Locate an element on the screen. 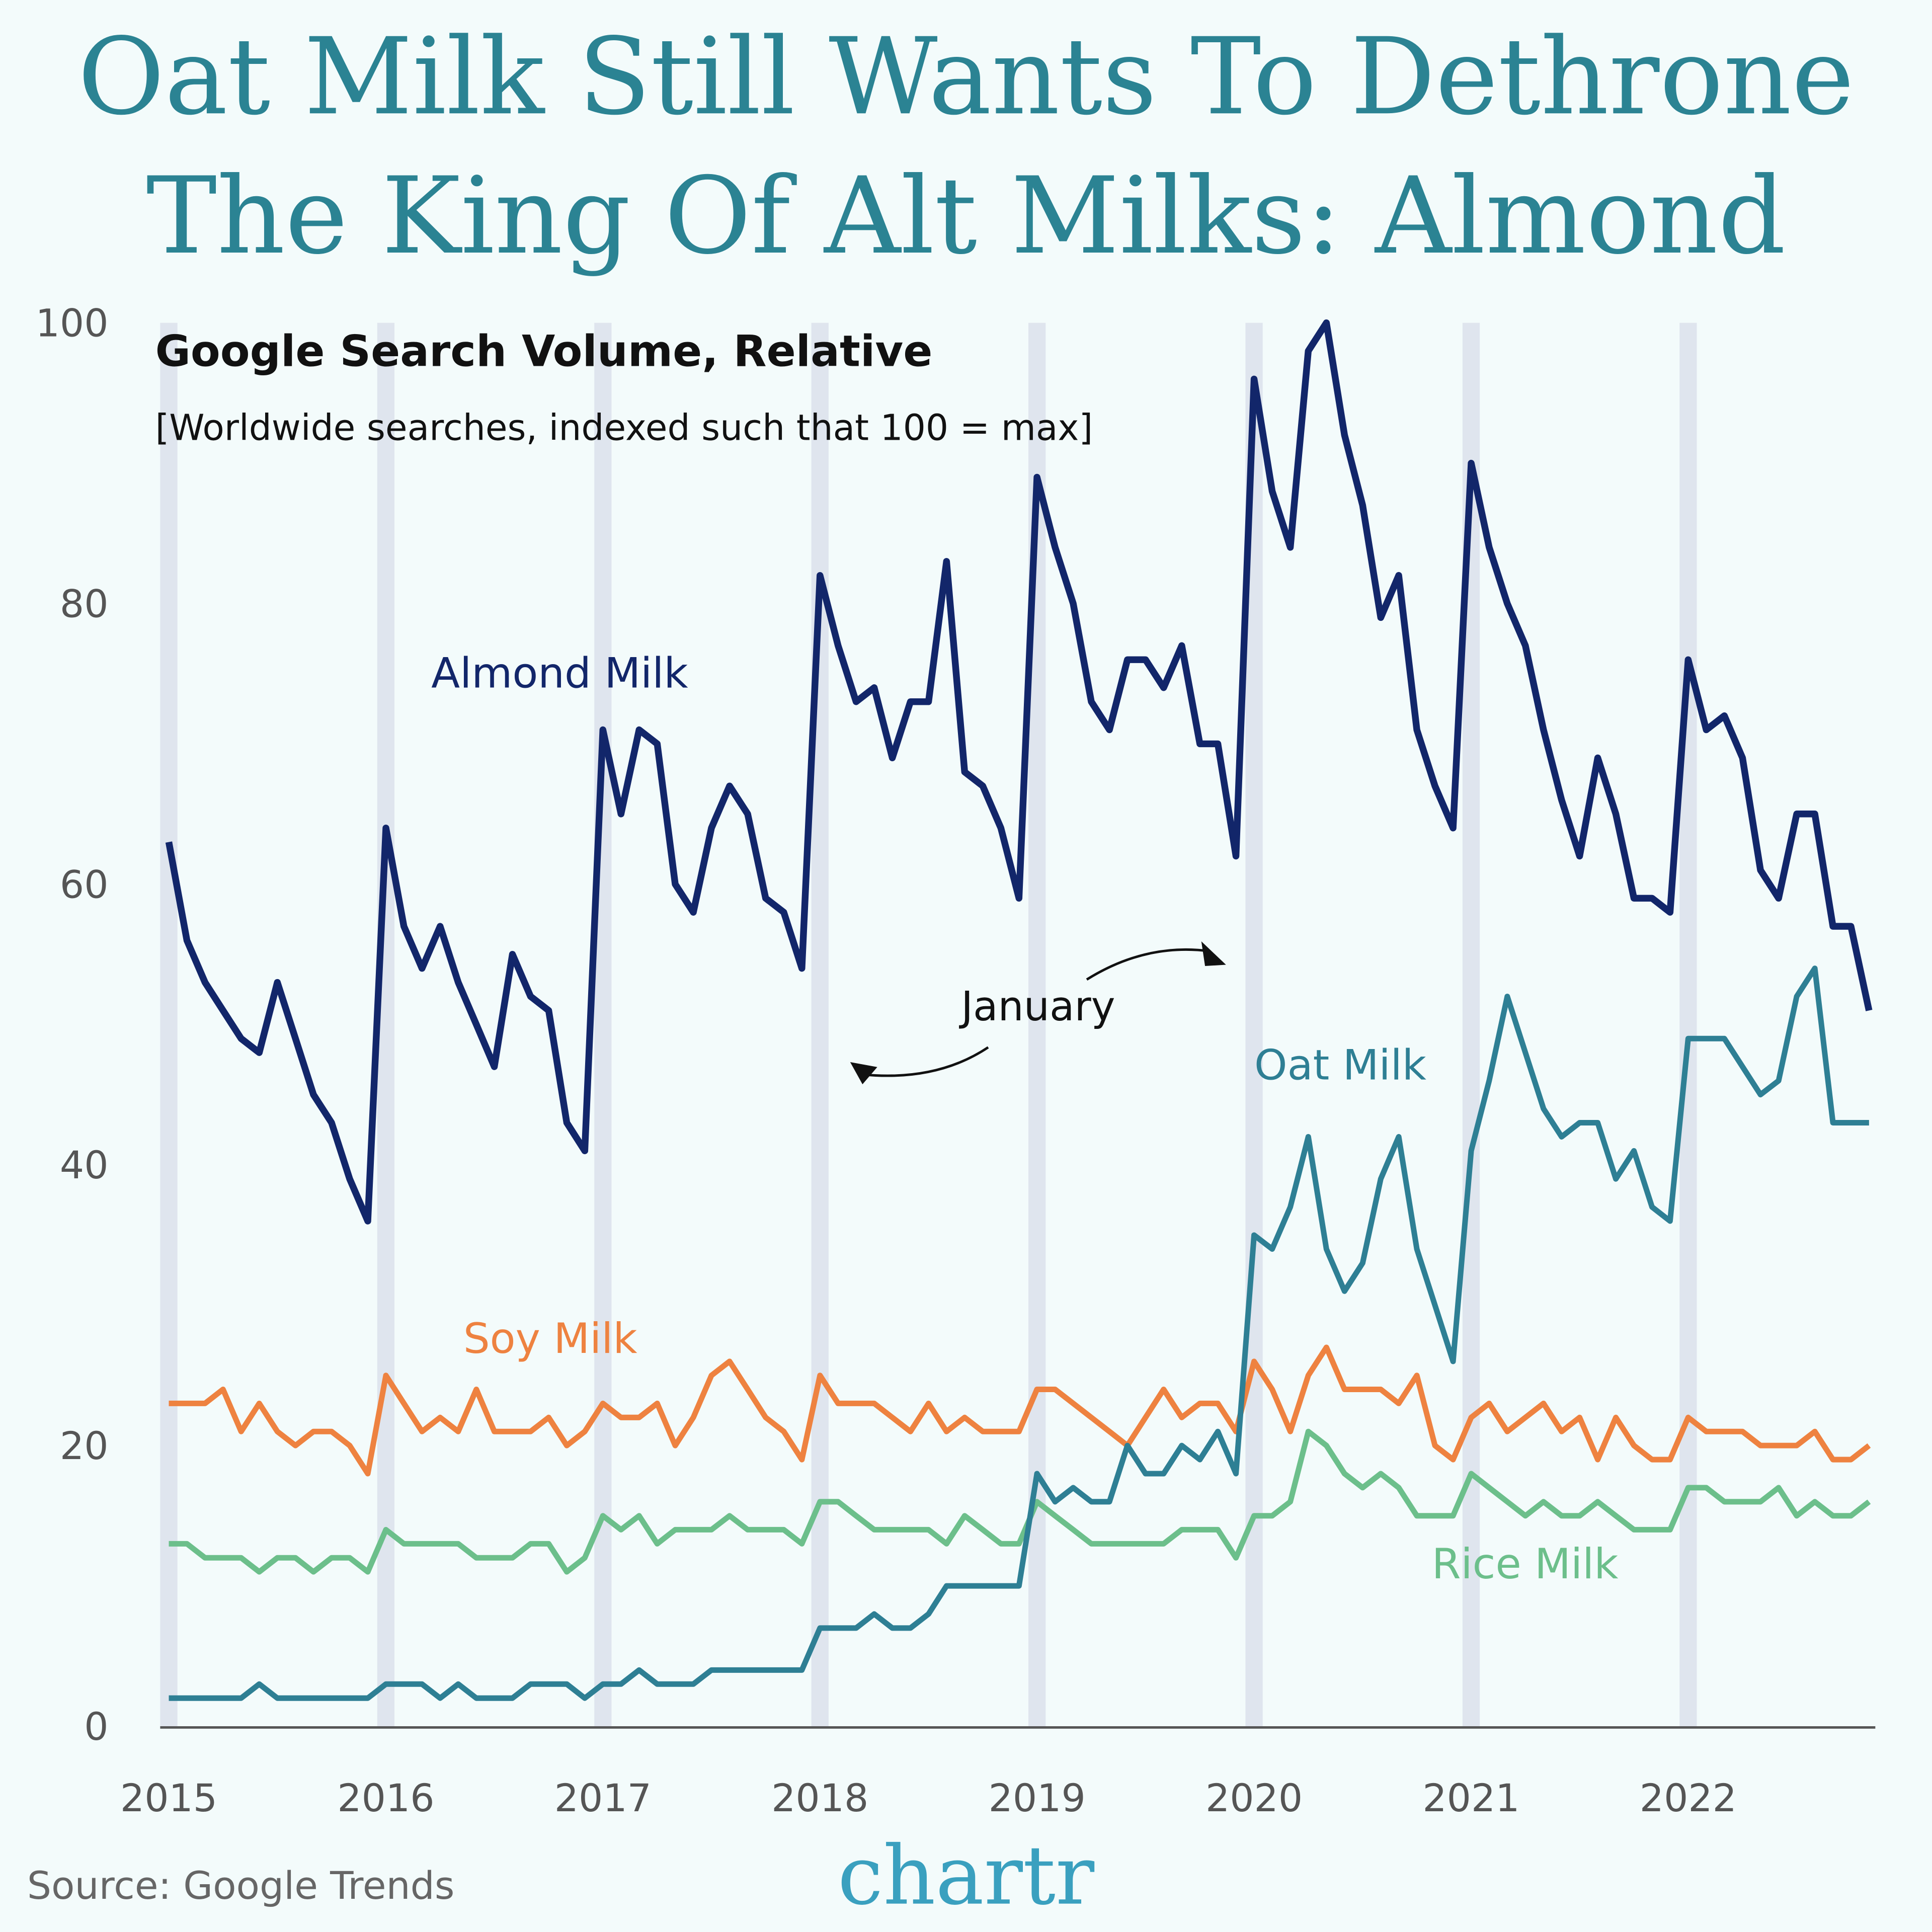 The height and width of the screenshot is (1932, 1932). x-tick-label: 2022 is located at coordinates (1688, 1798).